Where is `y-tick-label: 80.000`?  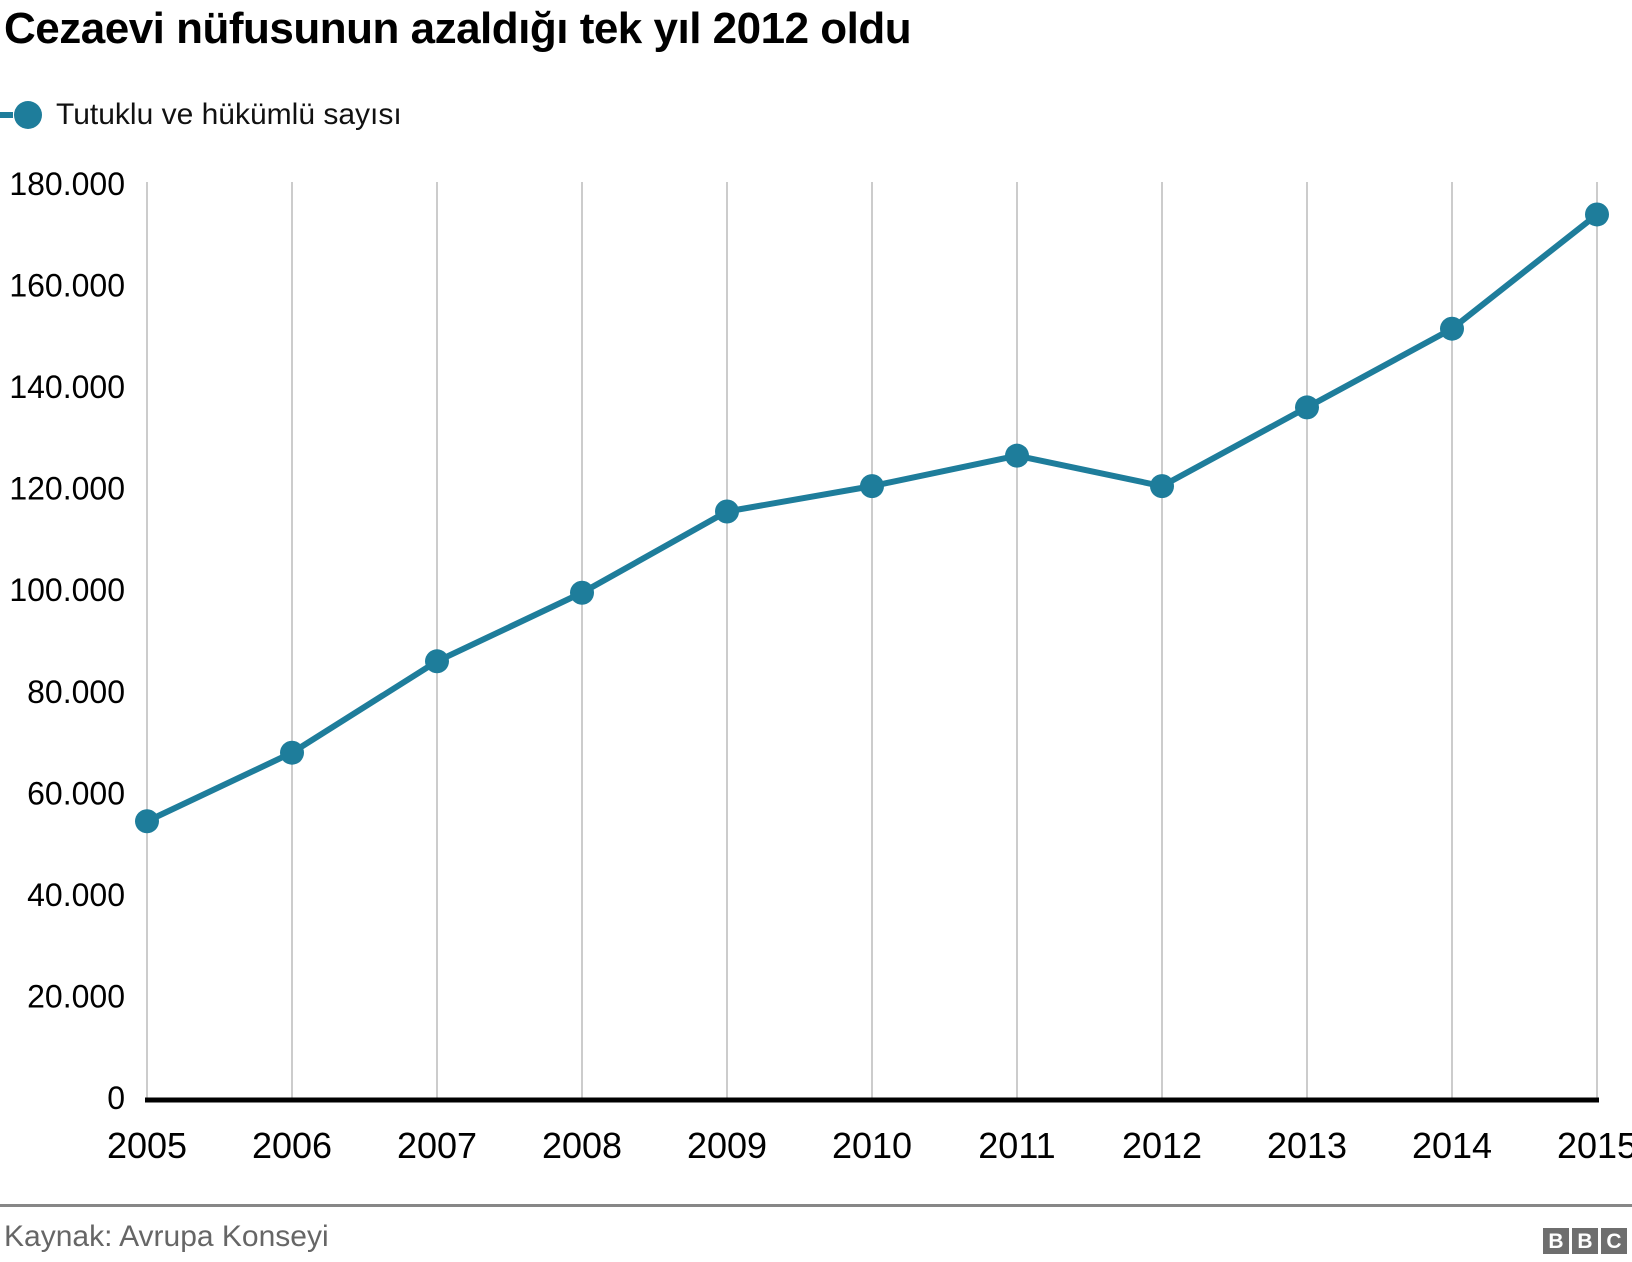 y-tick-label: 80.000 is located at coordinates (76, 692).